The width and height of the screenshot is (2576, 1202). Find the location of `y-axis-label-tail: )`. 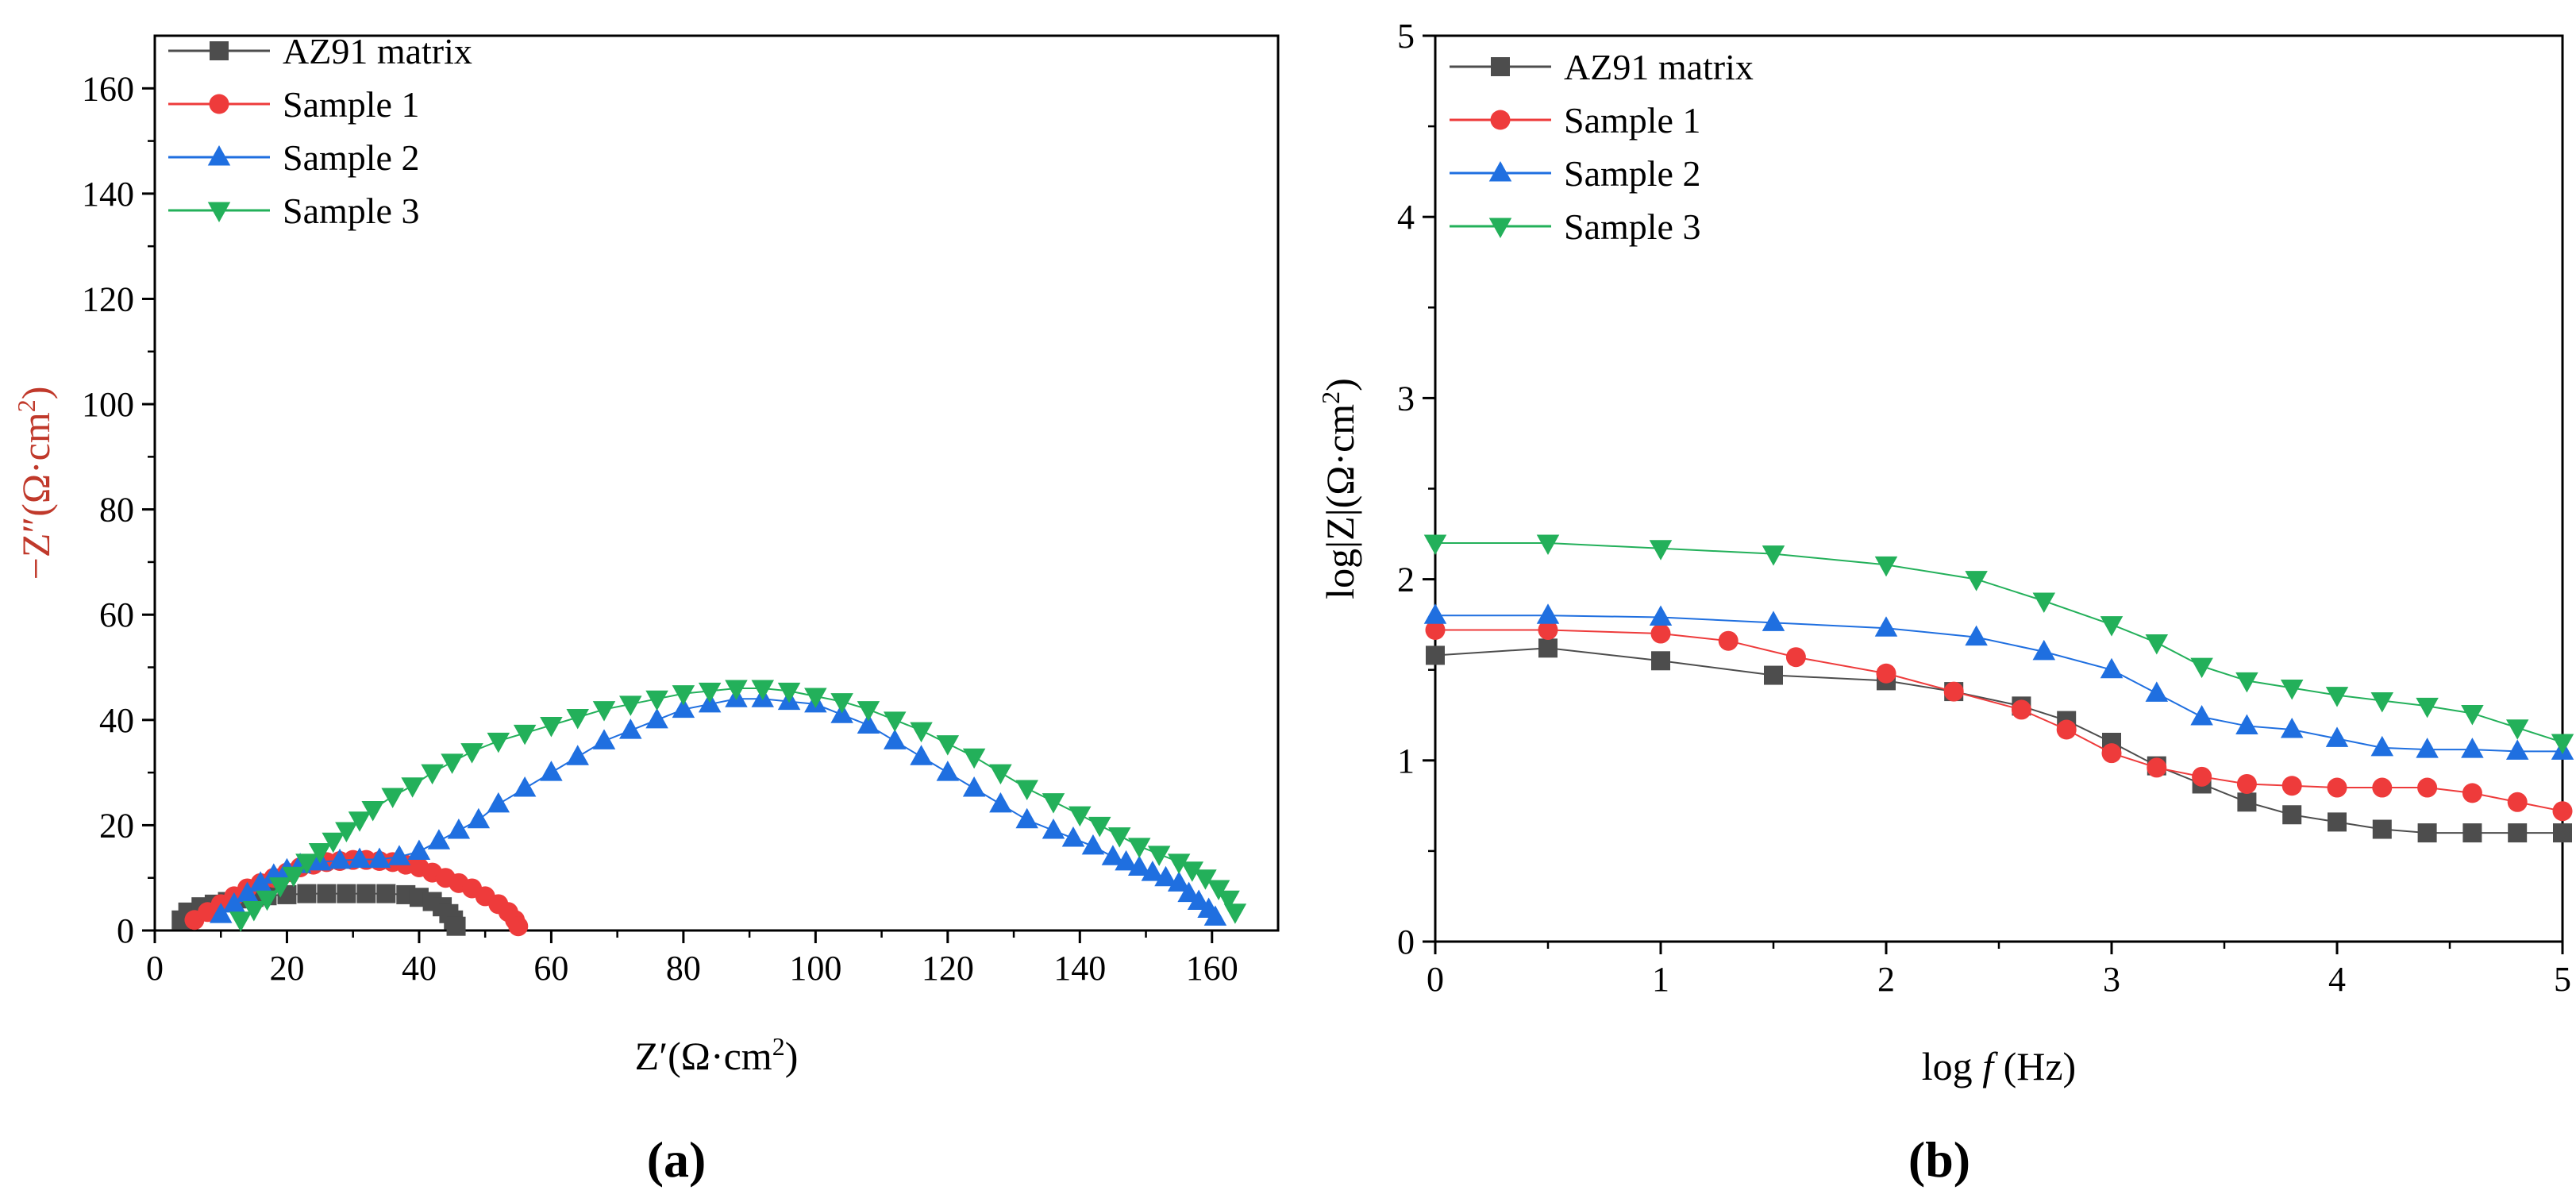

y-axis-label-tail: ) is located at coordinates (35, 393).